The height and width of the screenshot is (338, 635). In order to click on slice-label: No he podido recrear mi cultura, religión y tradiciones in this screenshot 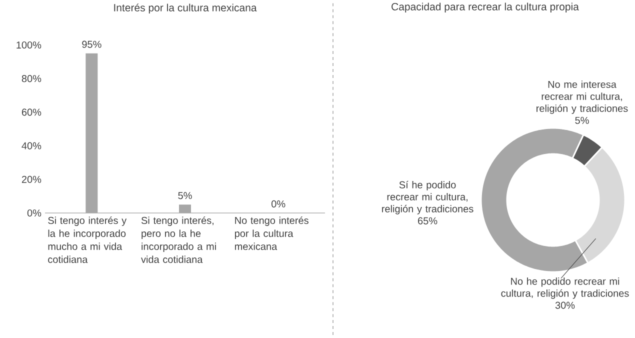, I will do `click(565, 288)`.